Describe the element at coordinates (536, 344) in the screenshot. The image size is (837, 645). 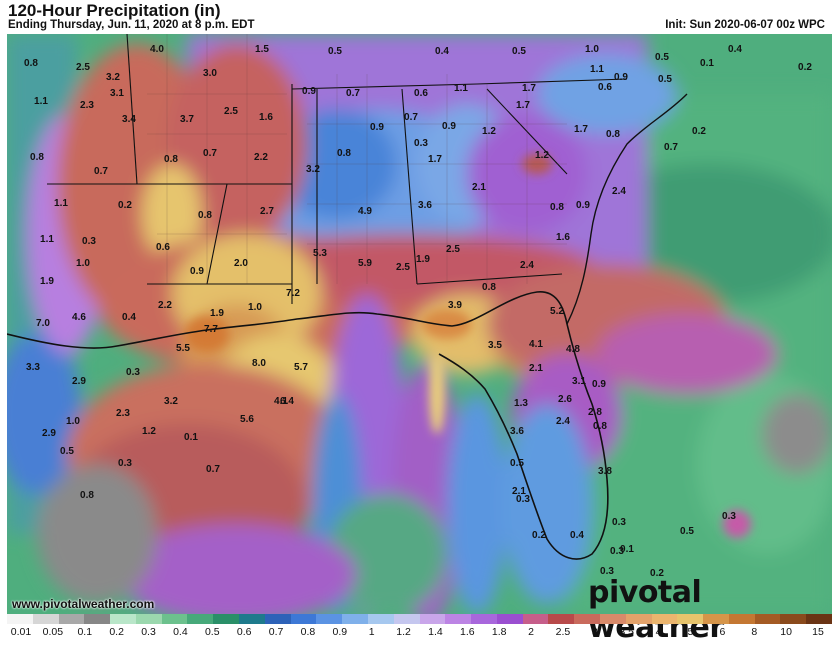
I see `precip-value-label: 4.1` at that location.